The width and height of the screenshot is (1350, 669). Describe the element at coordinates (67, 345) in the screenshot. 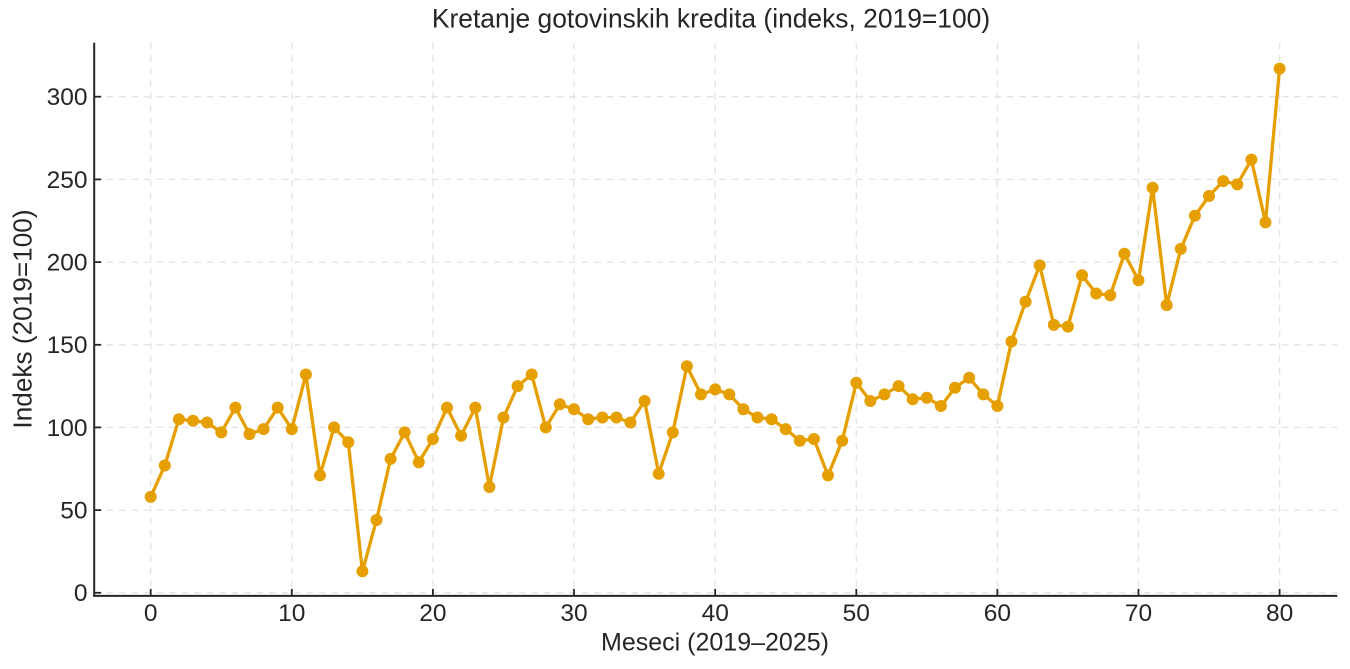

I see `svg-text: 150` at that location.